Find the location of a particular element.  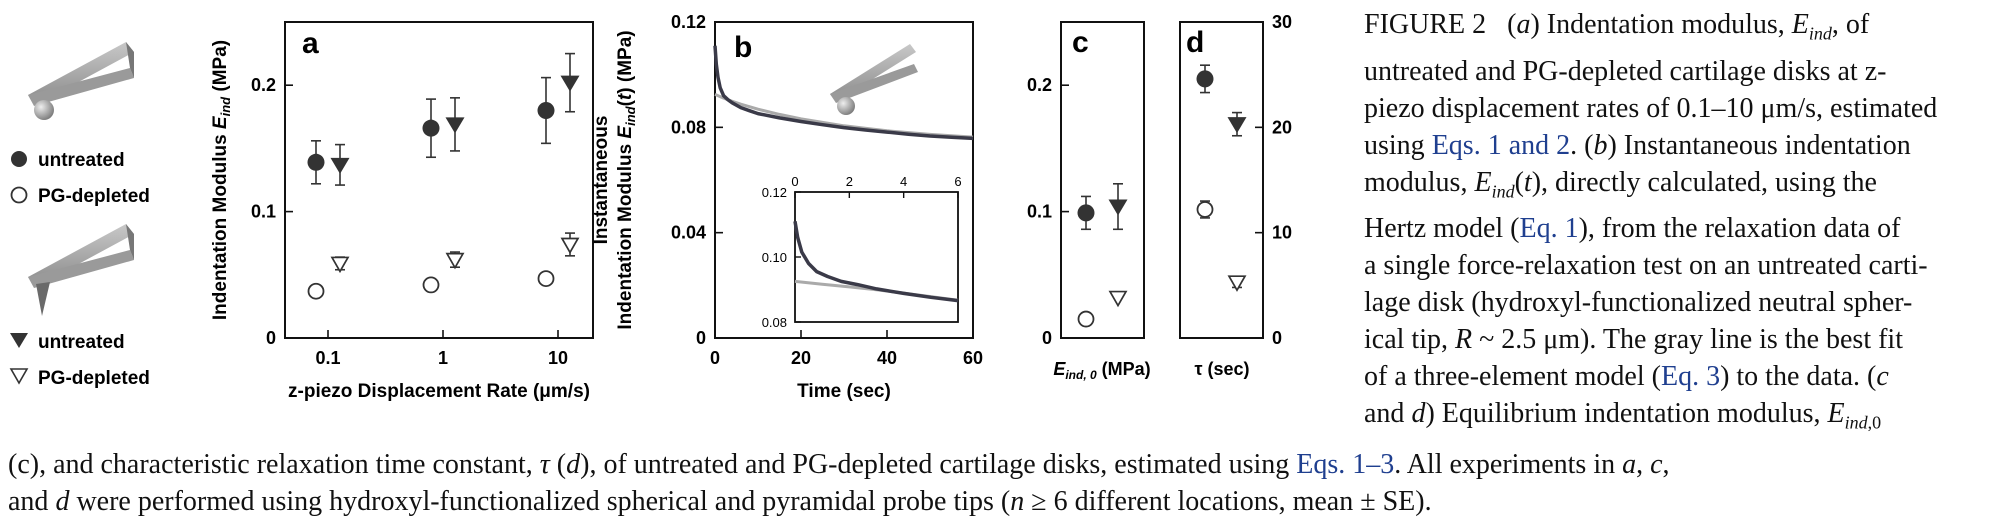

legend-spherical-untreated-label: untreated is located at coordinates (81, 160).